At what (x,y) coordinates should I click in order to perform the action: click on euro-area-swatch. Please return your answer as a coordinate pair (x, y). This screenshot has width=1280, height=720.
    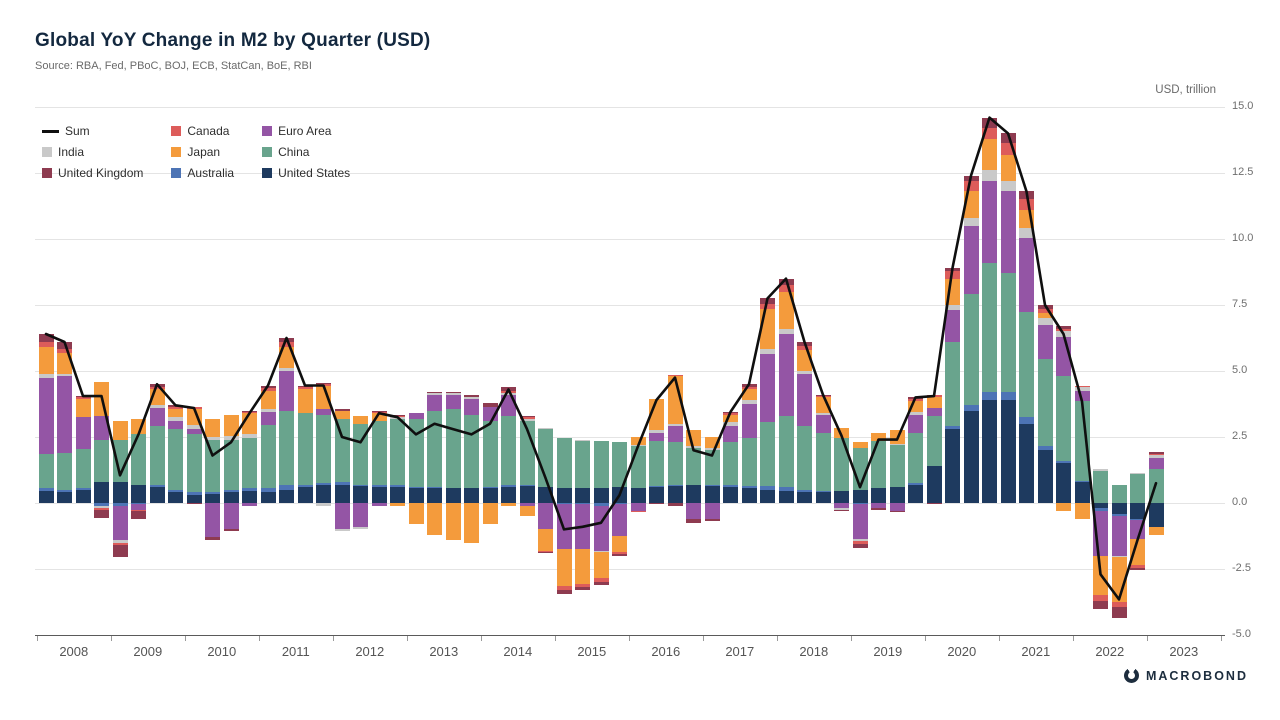
    Looking at the image, I should click on (267, 131).